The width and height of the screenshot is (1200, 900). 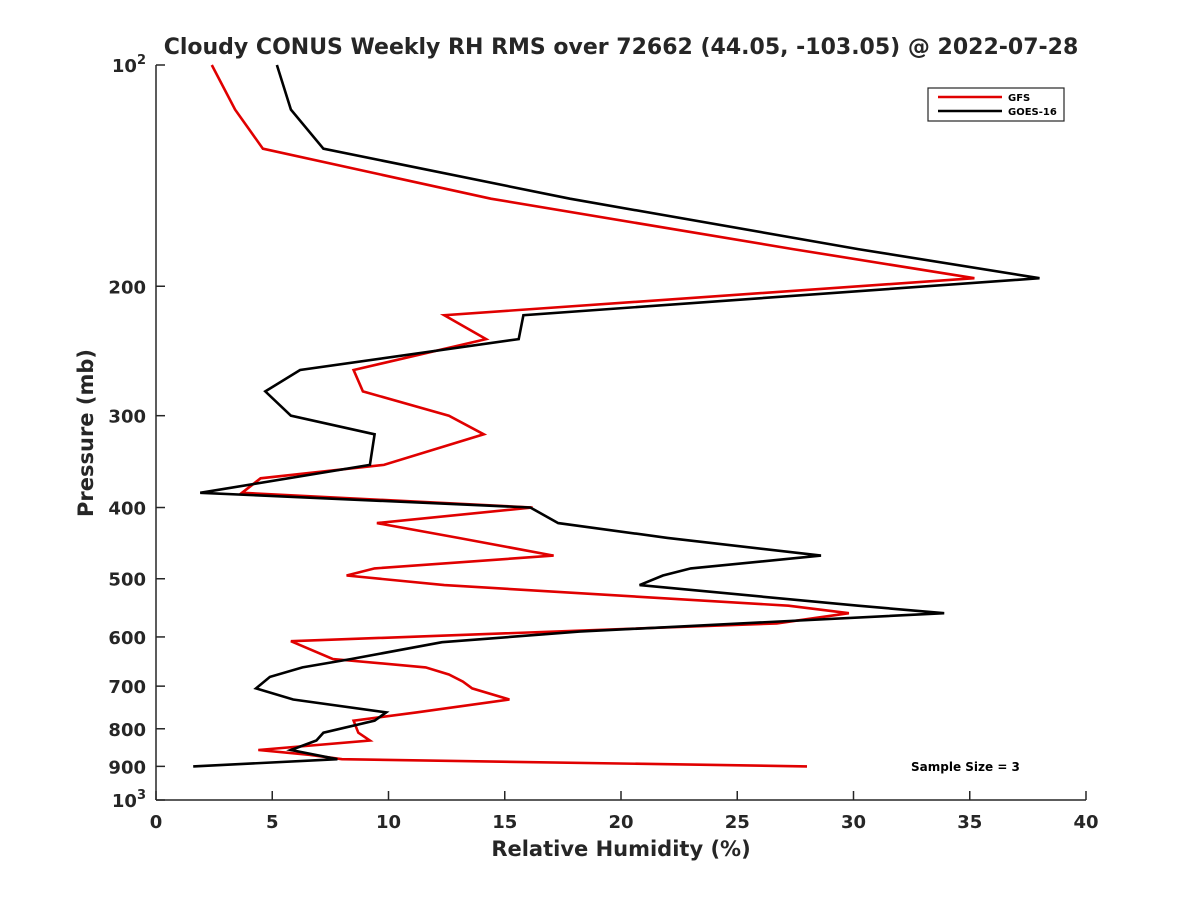 What do you see at coordinates (127, 287) in the screenshot?
I see `y-tick-label: 200` at bounding box center [127, 287].